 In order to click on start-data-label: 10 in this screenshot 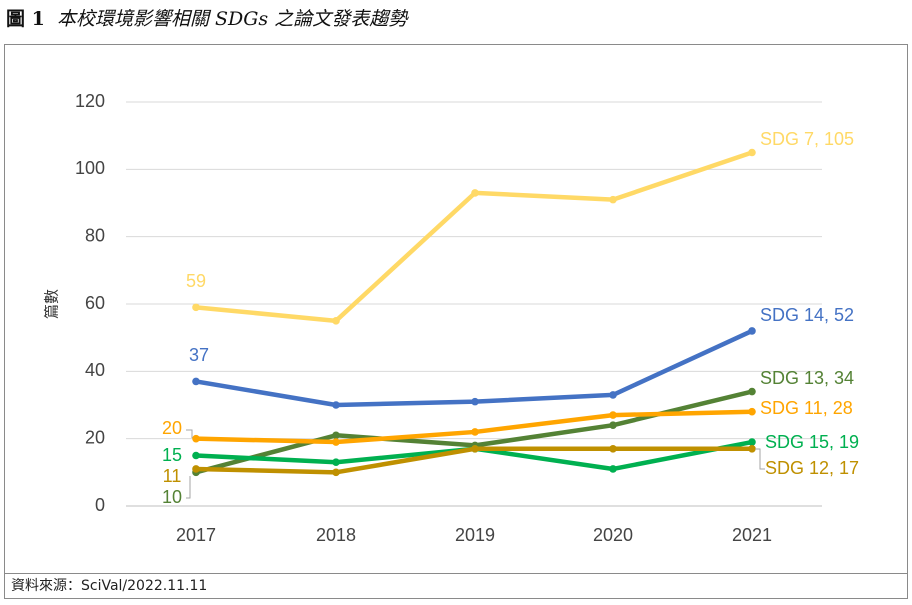, I will do `click(172, 497)`.